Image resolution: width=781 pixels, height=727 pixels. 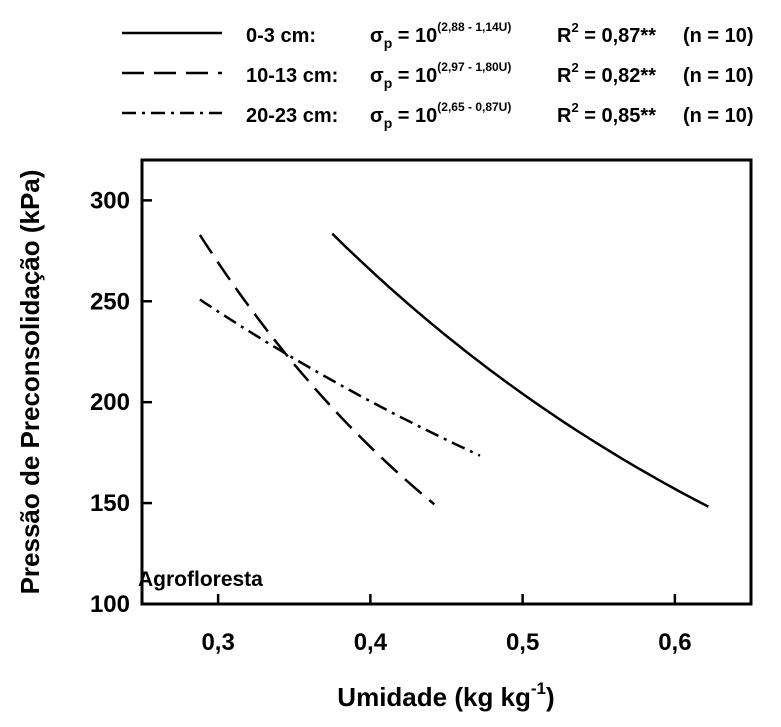 I want to click on legend-r2-1: R2 = 0,82**, so click(x=606, y=73).